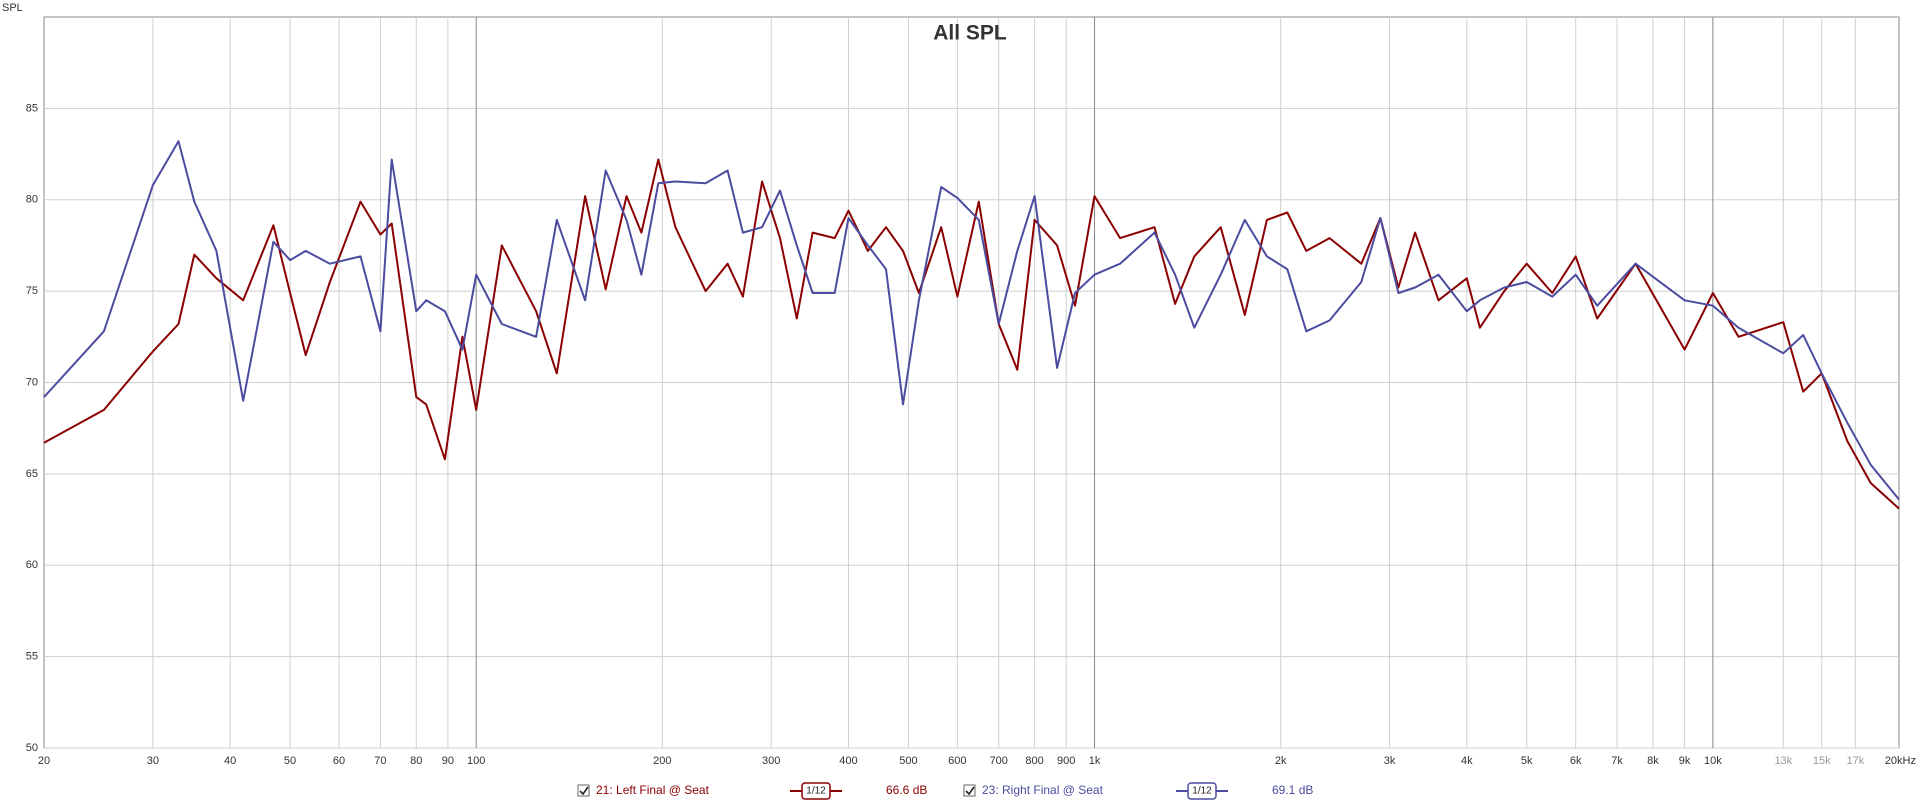  Describe the element at coordinates (1900, 761) in the screenshot. I see `x-tick-label: 20kHz` at that location.